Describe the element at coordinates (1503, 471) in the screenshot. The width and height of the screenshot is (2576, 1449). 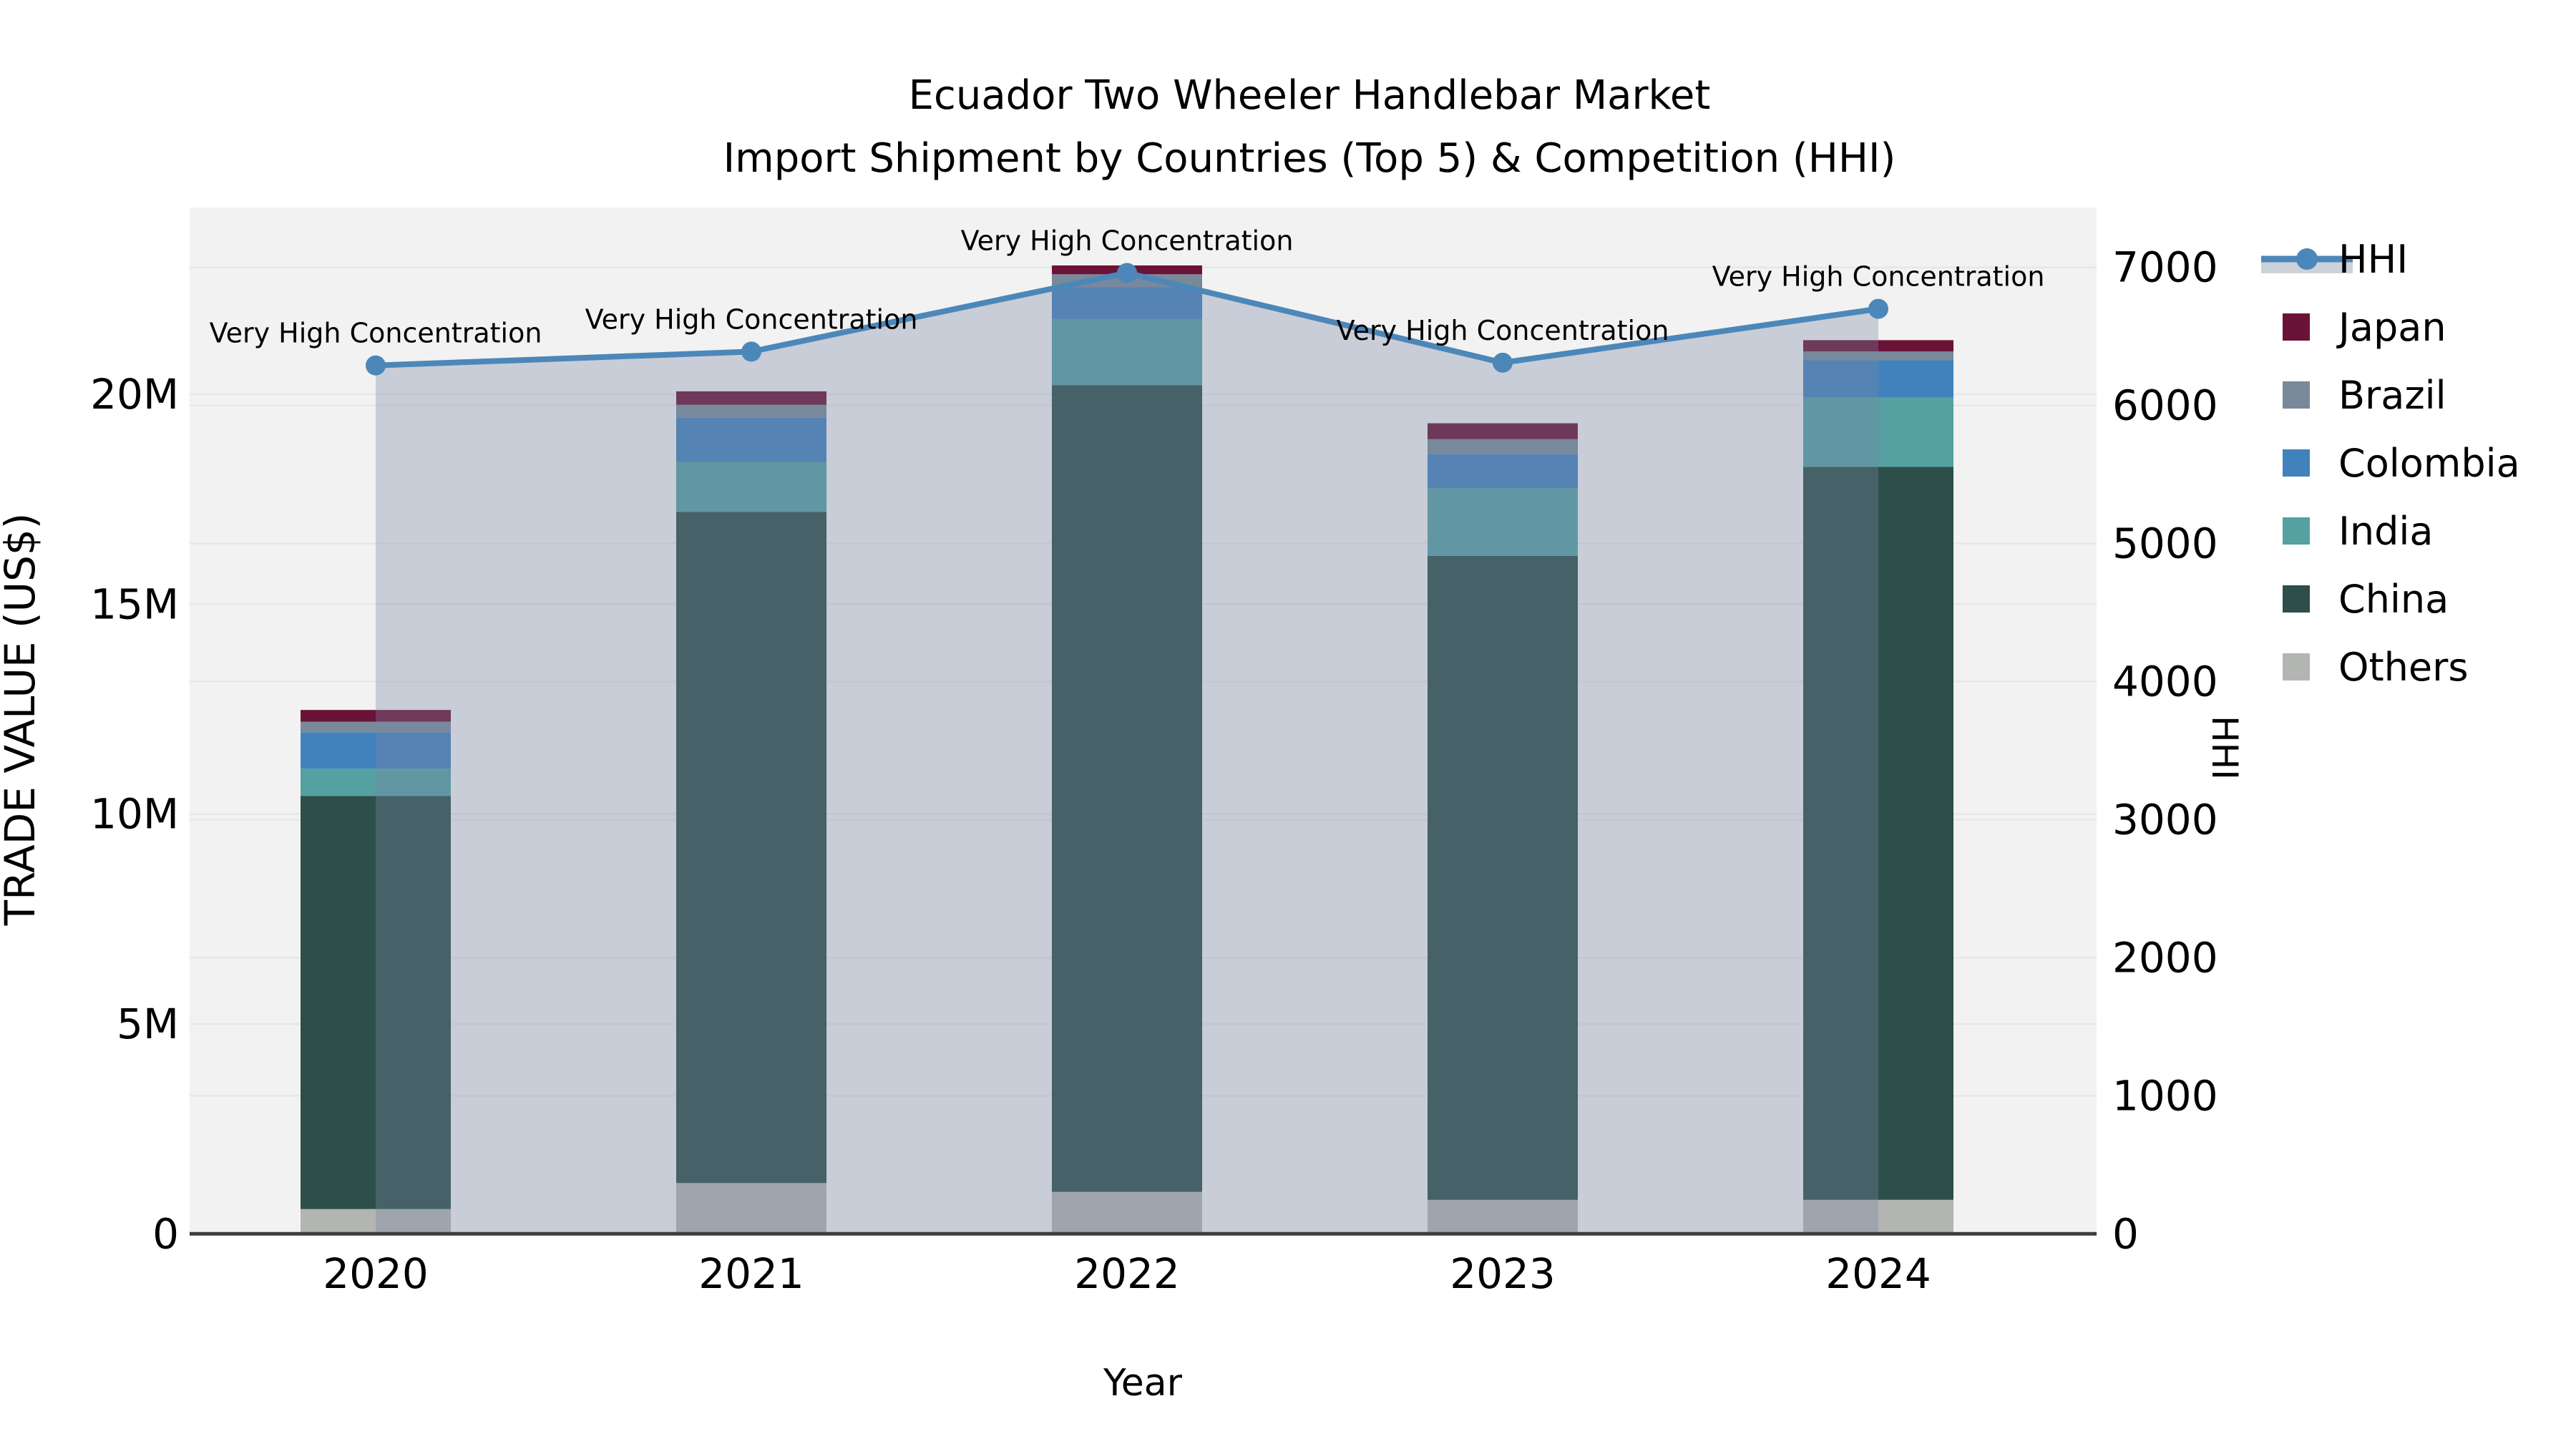
I see `bar-segment-2023-colombia` at that location.